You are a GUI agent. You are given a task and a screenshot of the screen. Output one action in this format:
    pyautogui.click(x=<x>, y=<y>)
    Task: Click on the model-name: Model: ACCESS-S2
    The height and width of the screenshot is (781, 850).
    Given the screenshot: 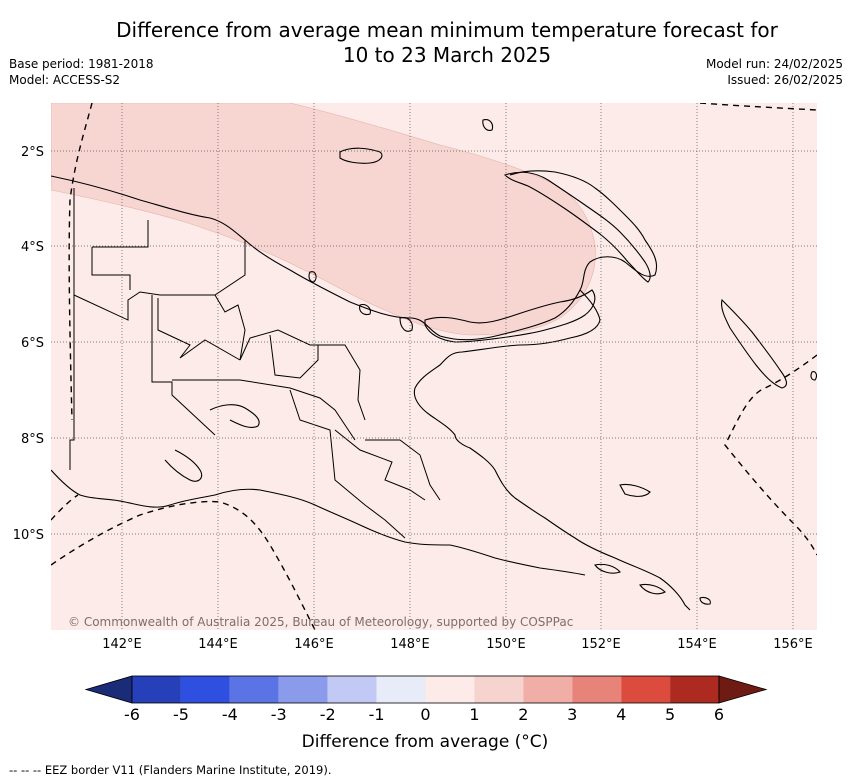 What is the action you would take?
    pyautogui.click(x=65, y=80)
    